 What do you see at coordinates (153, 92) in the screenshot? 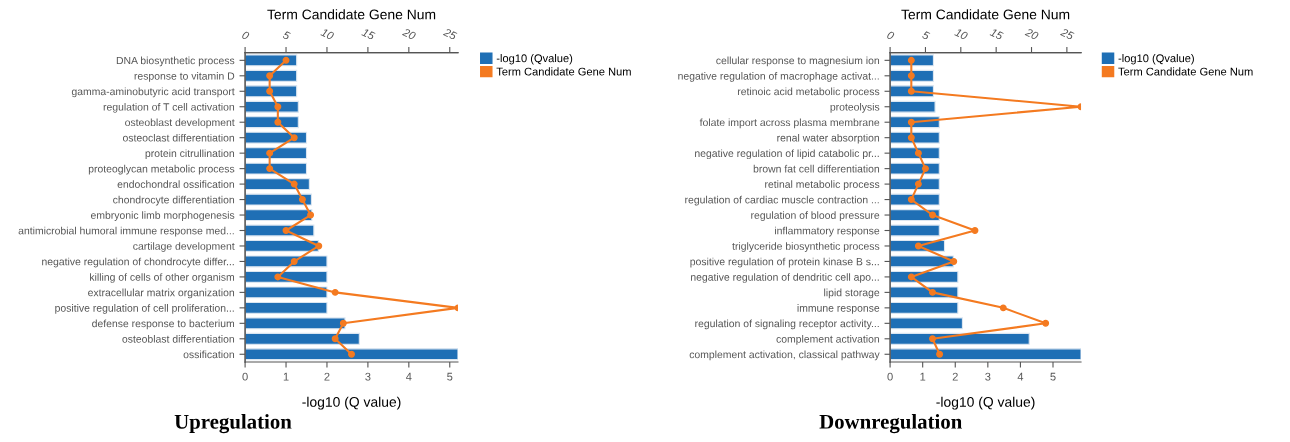
I see `y-tick-label: gamma-aminobutyric acid transport` at bounding box center [153, 92].